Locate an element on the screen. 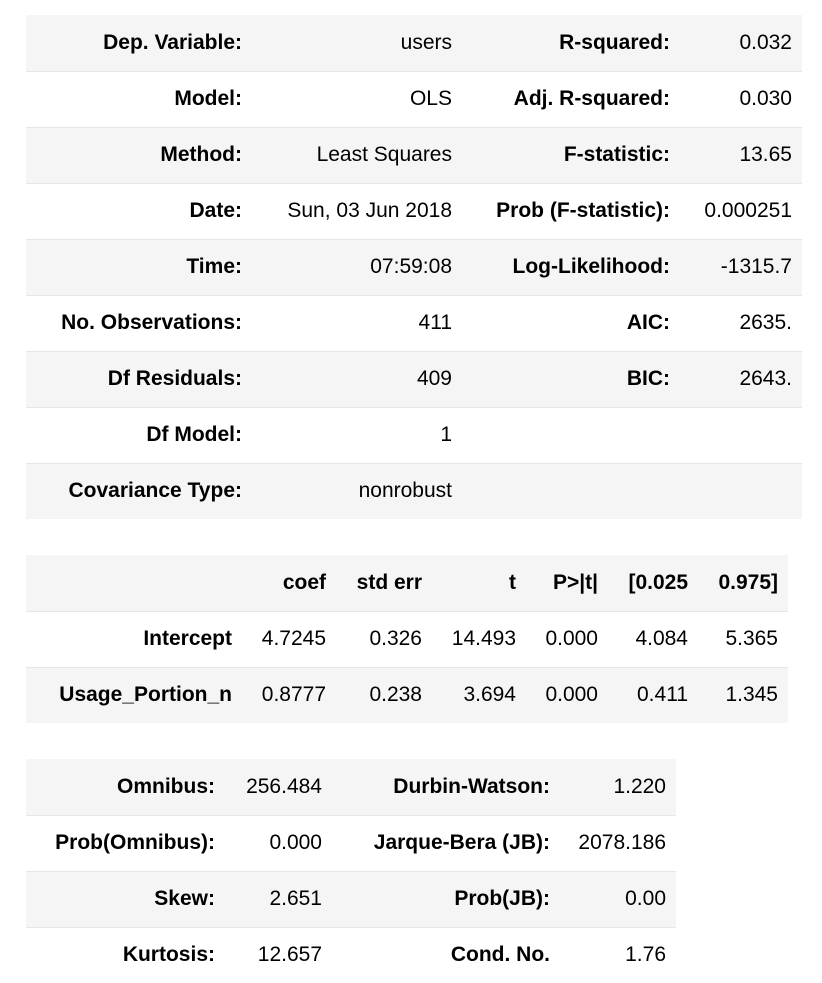 This screenshot has width=822, height=983. diagnostics-row: Skew: 2.651 Prob(JB): 0.00 is located at coordinates (351, 899).